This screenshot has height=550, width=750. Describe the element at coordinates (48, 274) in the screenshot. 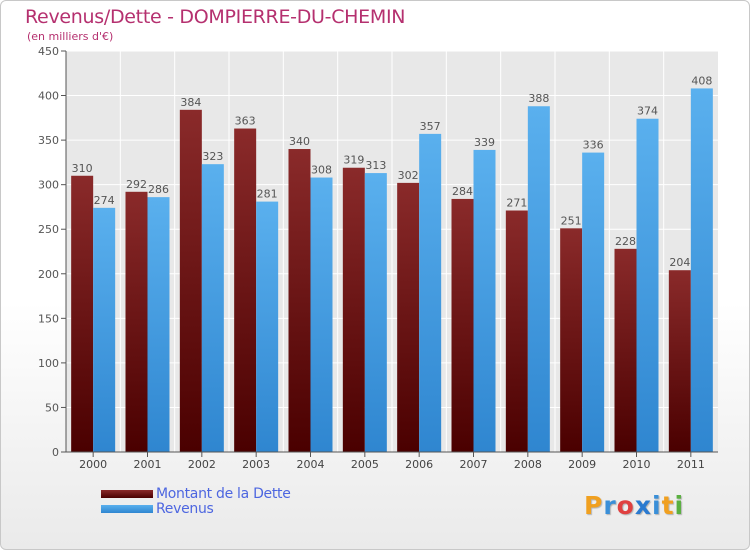

I see `y-tick-label: 200` at that location.